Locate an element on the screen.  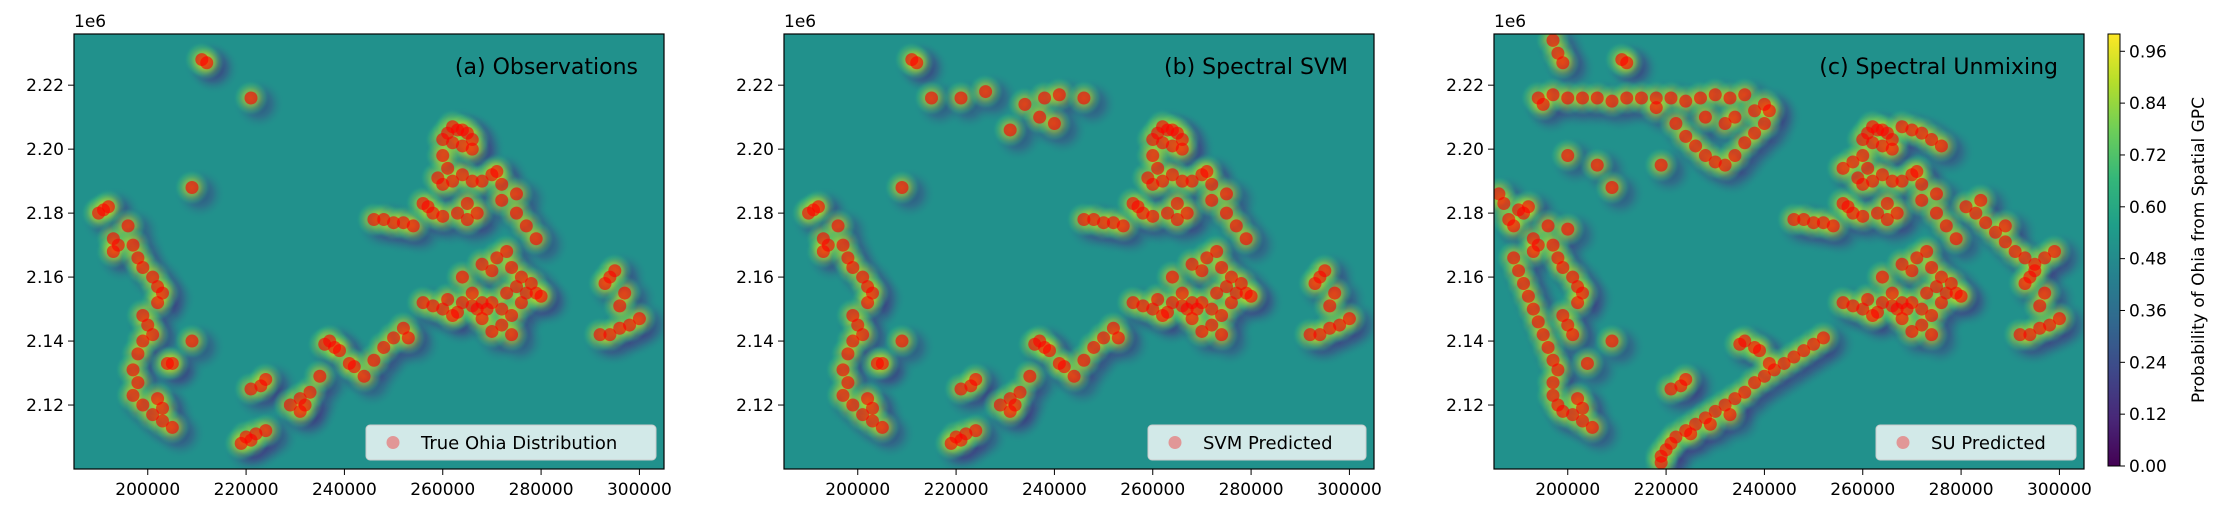
colorbar-tick-label: 0.60 is located at coordinates (2148, 208).